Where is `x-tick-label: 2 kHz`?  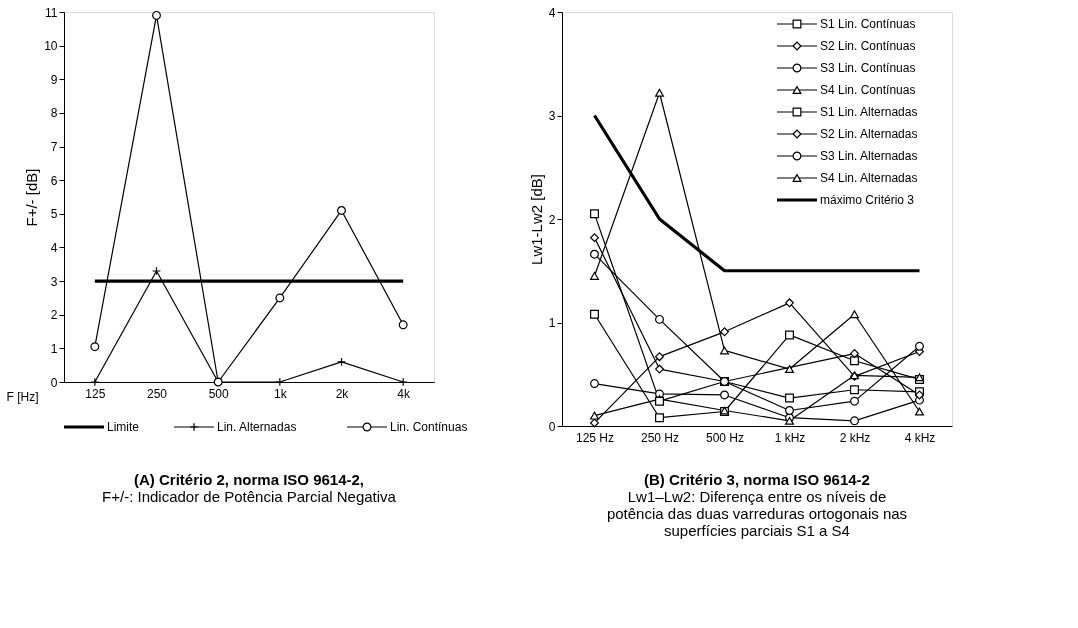
x-tick-label: 2 kHz is located at coordinates (855, 437).